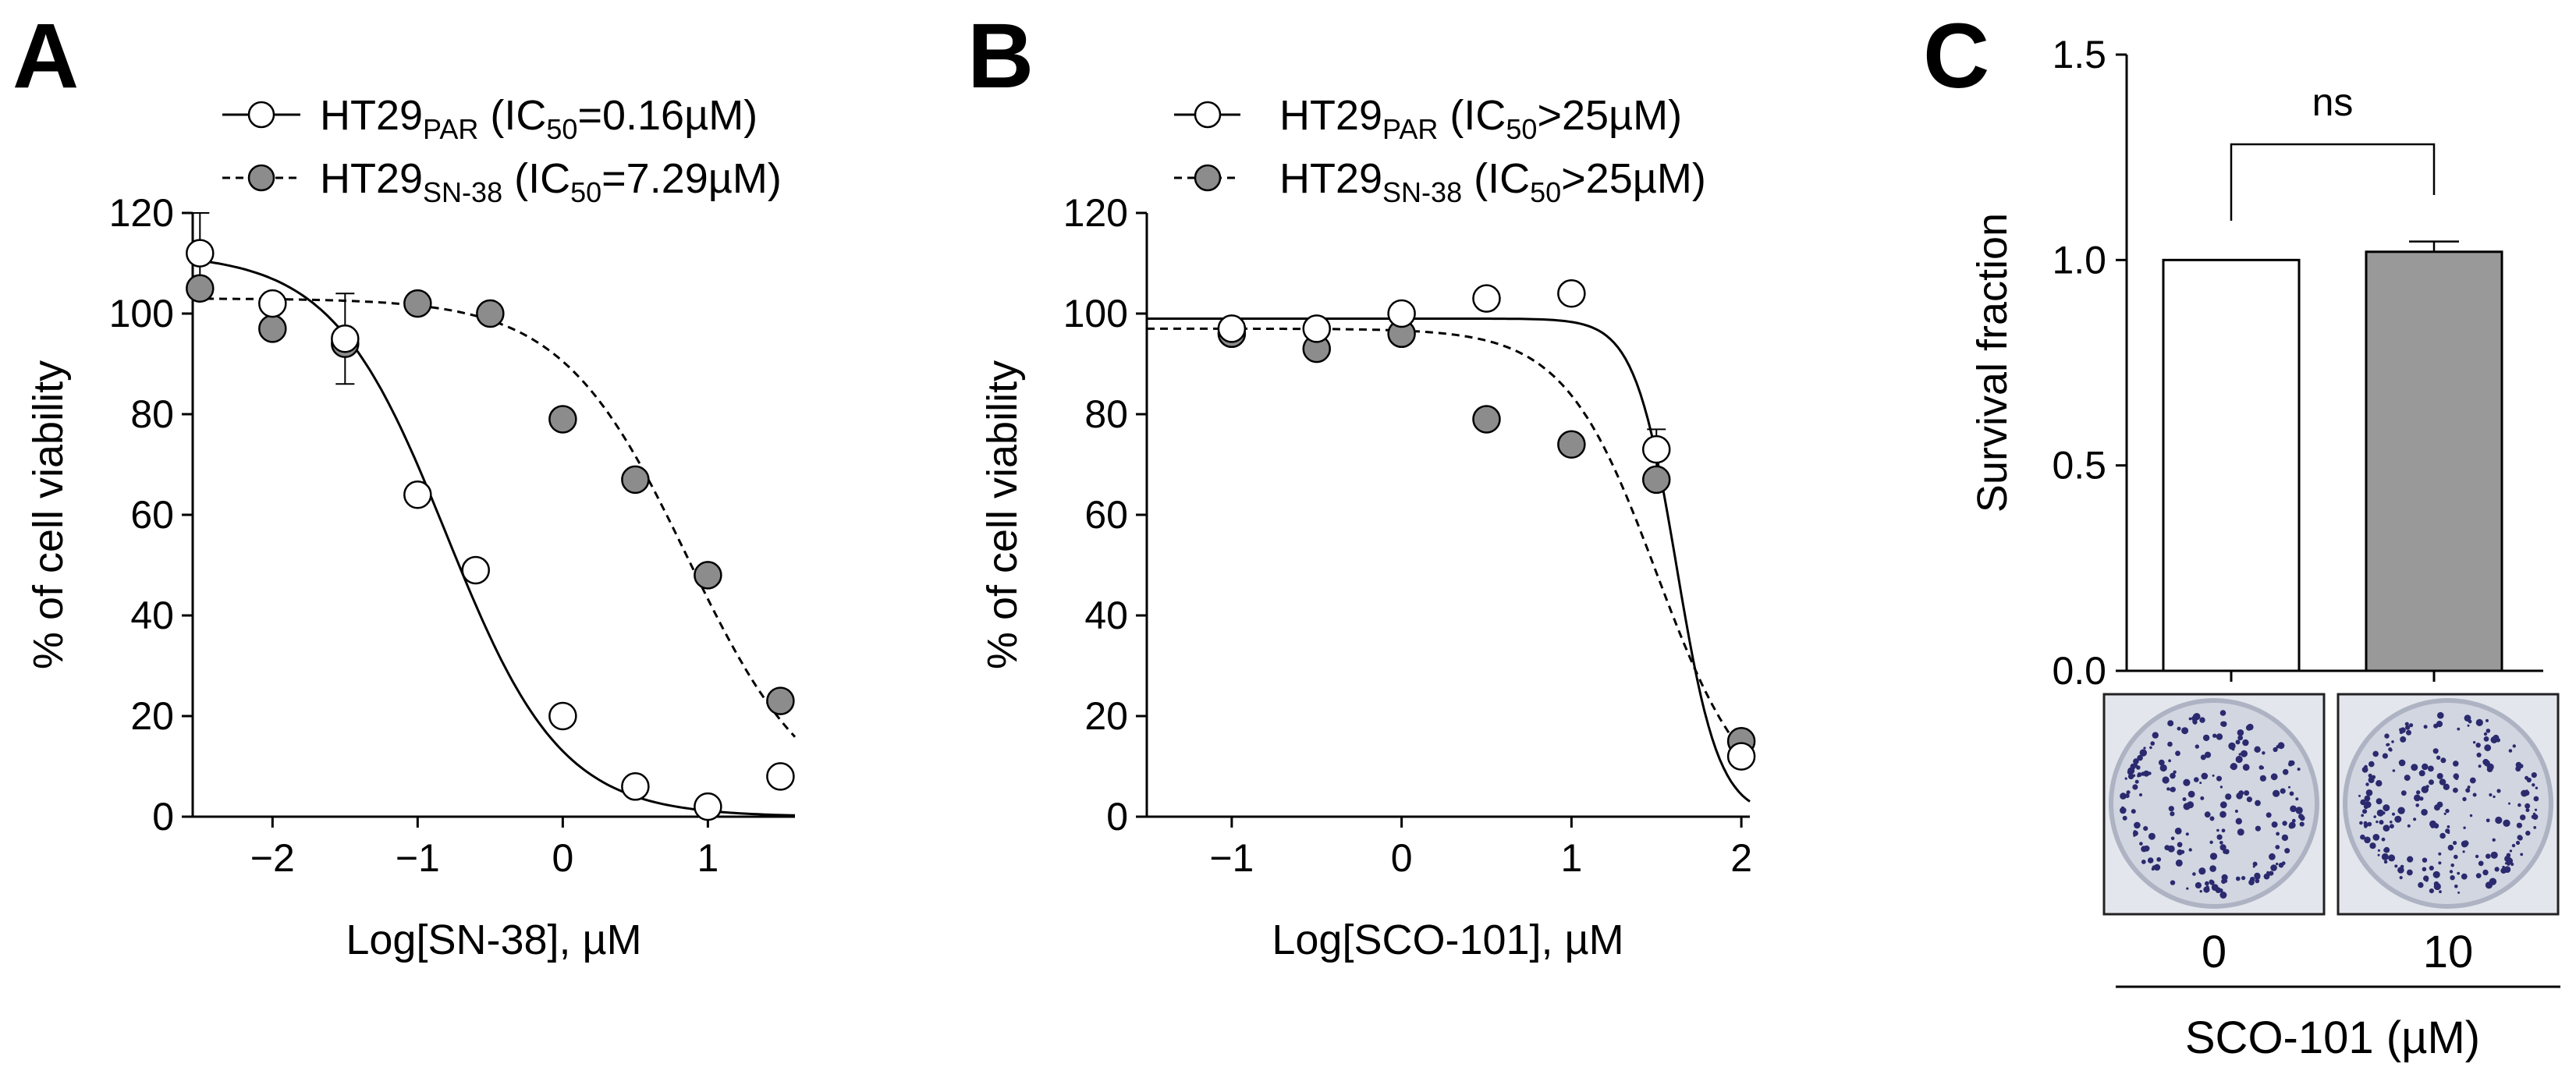 The width and height of the screenshot is (2576, 1078). I want to click on panel-b-x-axis: −1 0 1 2, so click(1449, 848).